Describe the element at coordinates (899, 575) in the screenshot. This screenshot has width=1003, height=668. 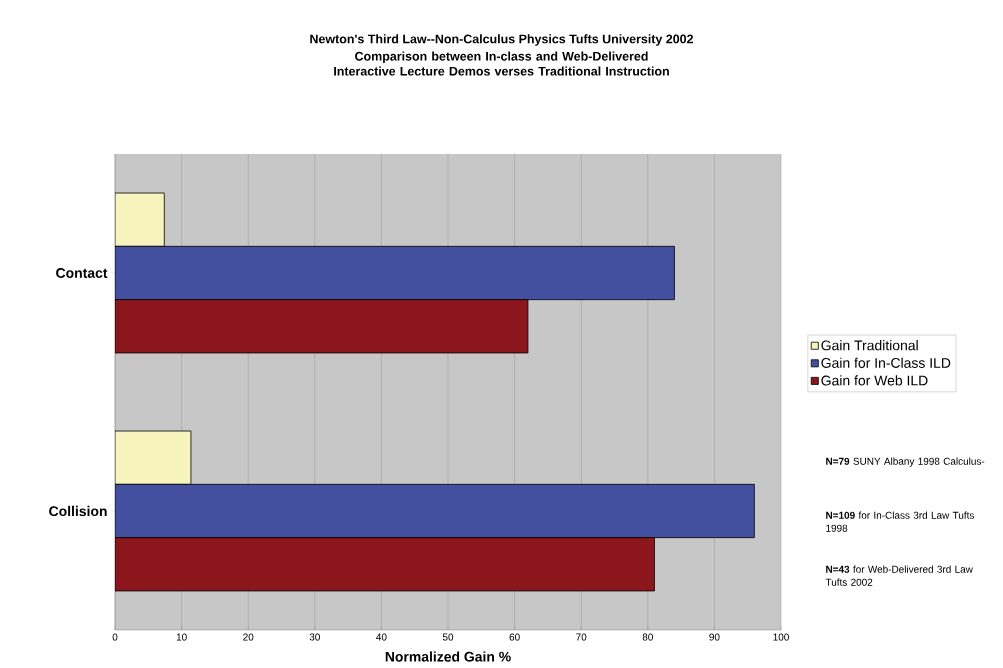
I see `text: N=43 for Web-Delivered 3rd Law Tufts 2002` at that location.